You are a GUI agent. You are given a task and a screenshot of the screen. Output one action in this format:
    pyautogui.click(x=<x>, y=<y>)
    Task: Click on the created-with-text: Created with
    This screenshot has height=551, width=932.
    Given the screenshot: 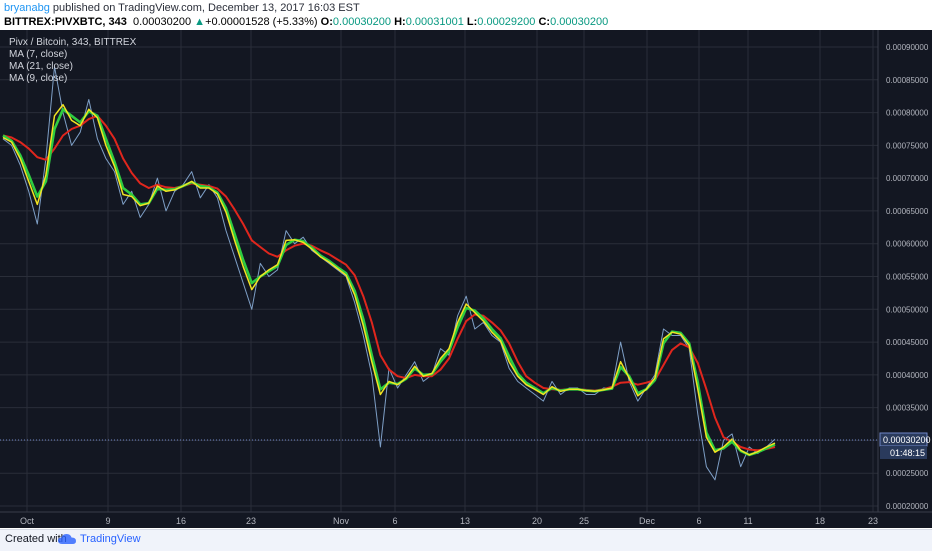 What is the action you would take?
    pyautogui.click(x=36, y=539)
    